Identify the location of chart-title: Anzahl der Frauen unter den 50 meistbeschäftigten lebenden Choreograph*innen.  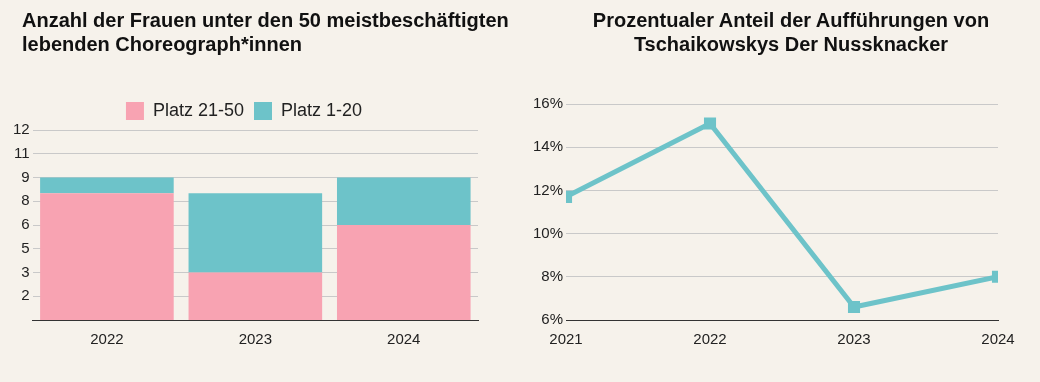
(265, 32).